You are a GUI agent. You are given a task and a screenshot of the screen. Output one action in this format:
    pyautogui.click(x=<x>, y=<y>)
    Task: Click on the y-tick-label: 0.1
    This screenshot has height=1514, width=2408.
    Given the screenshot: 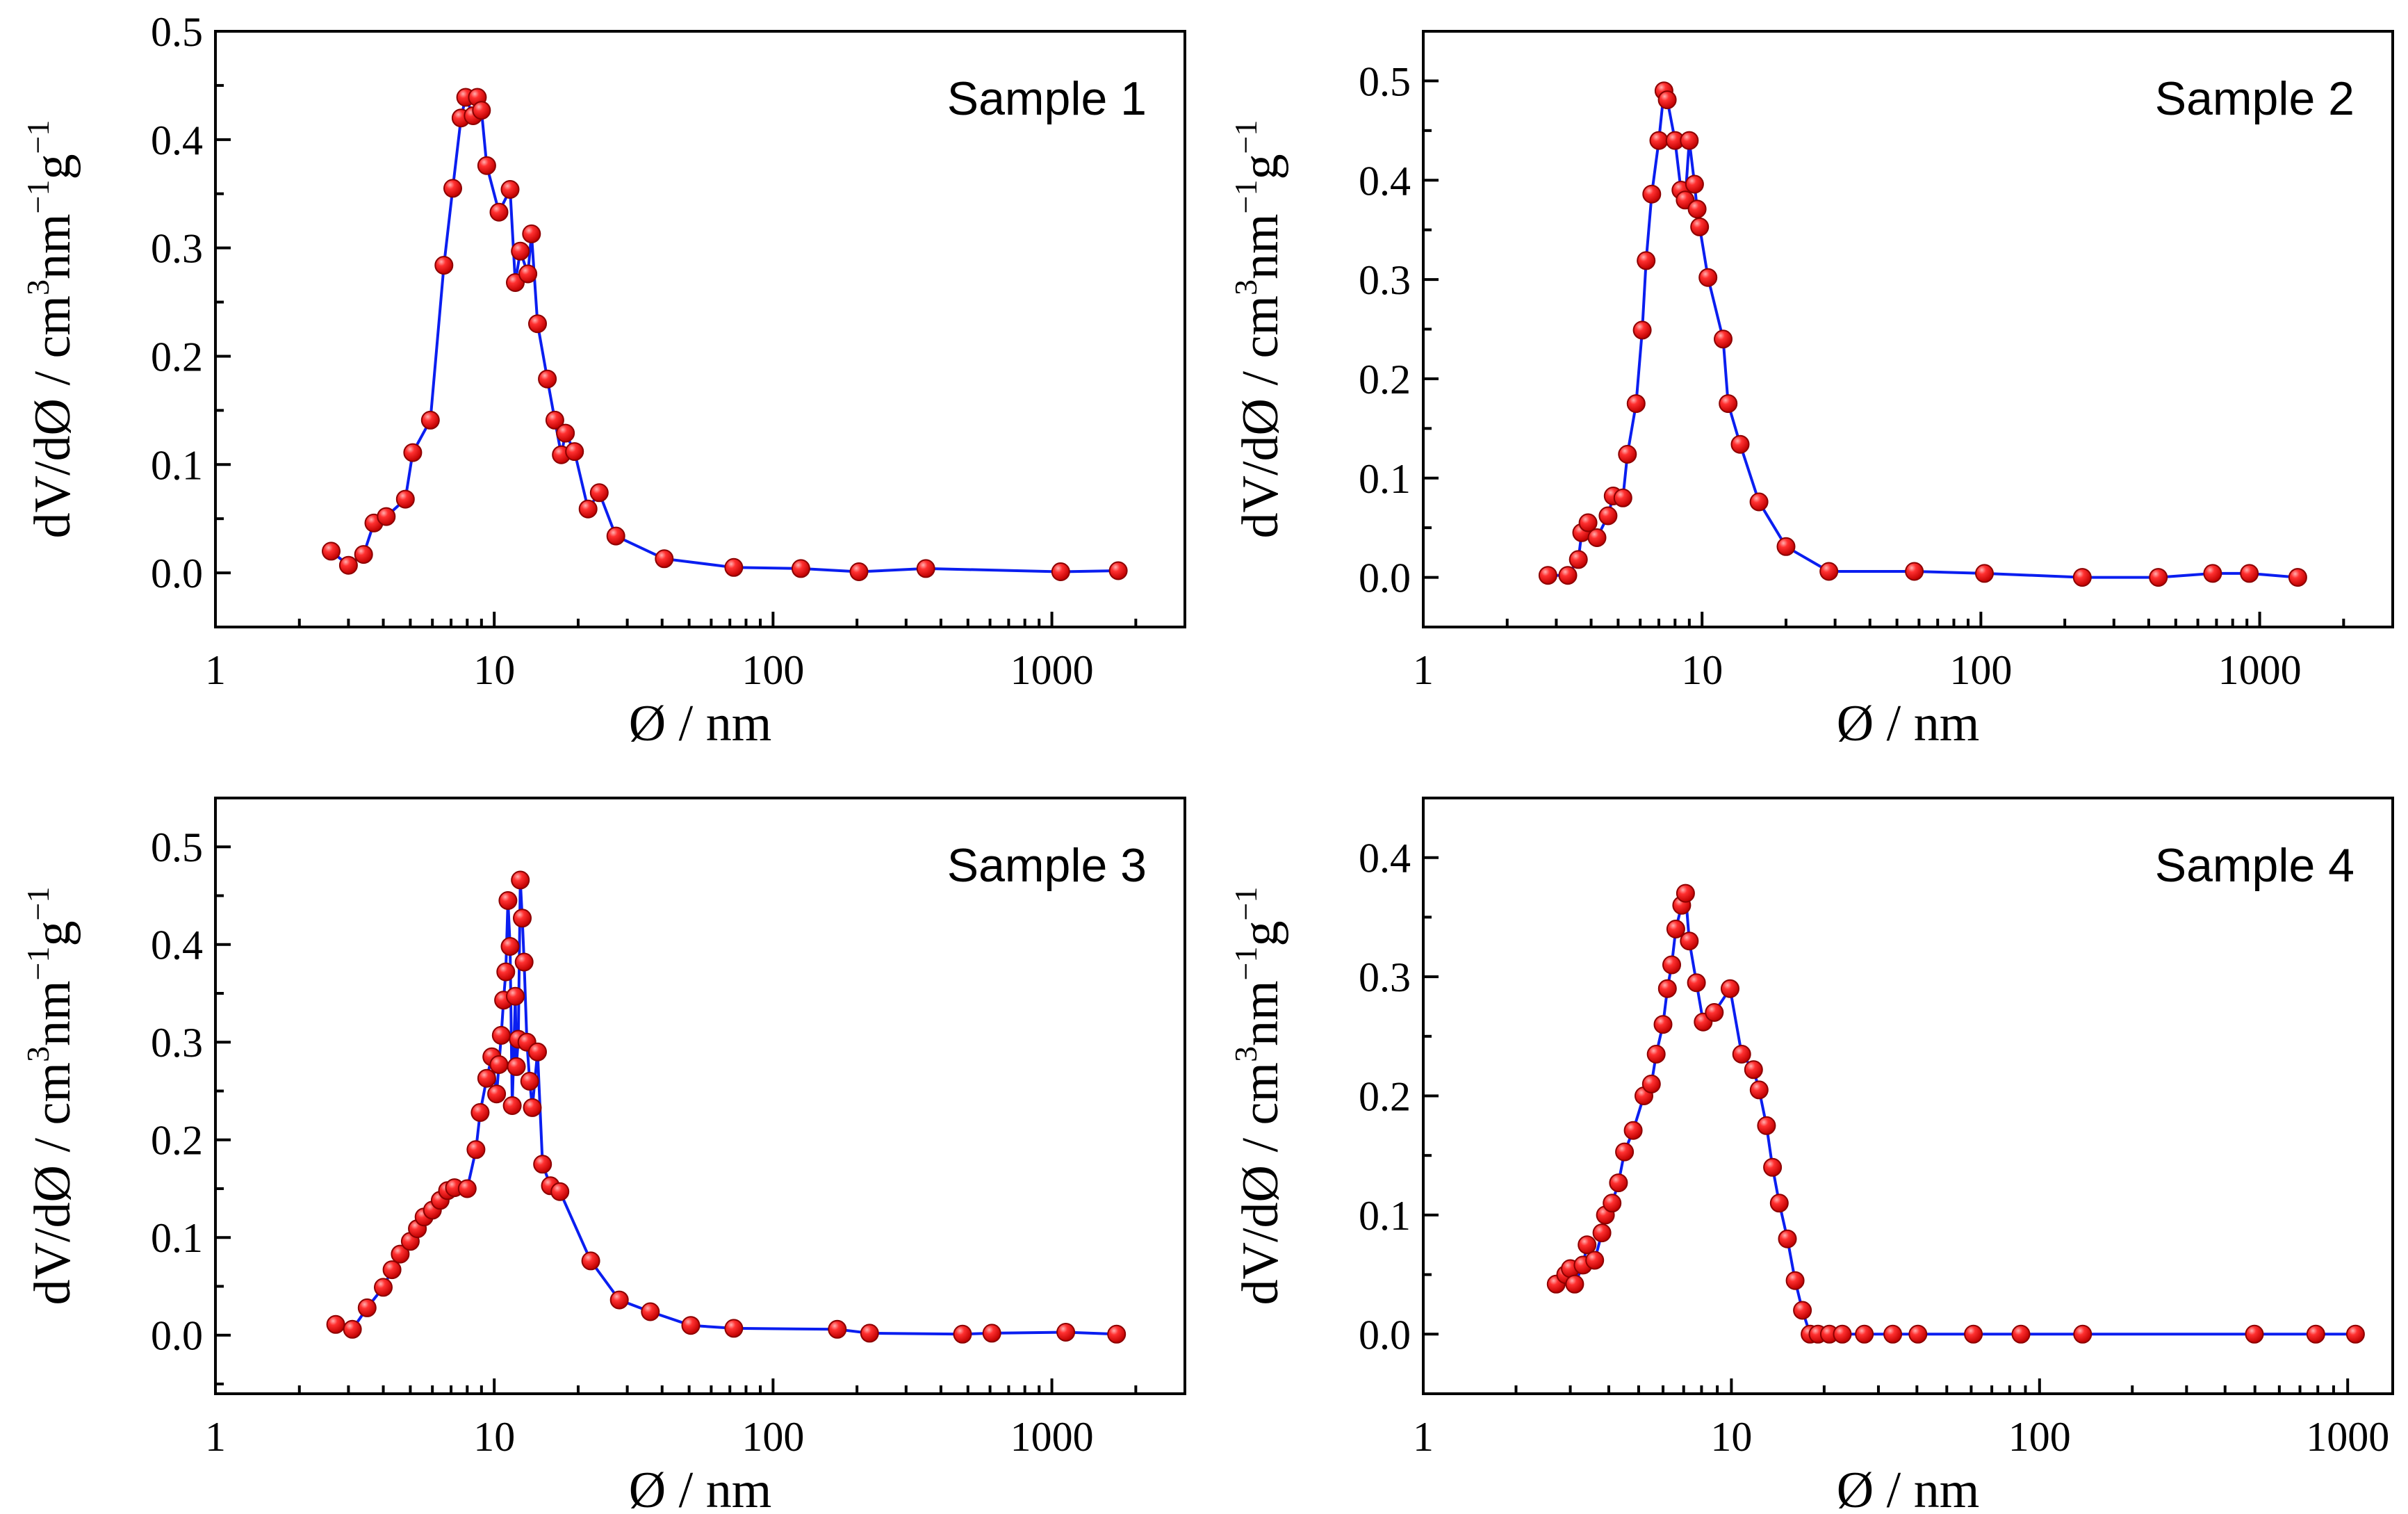 What is the action you would take?
    pyautogui.click(x=1385, y=1216)
    